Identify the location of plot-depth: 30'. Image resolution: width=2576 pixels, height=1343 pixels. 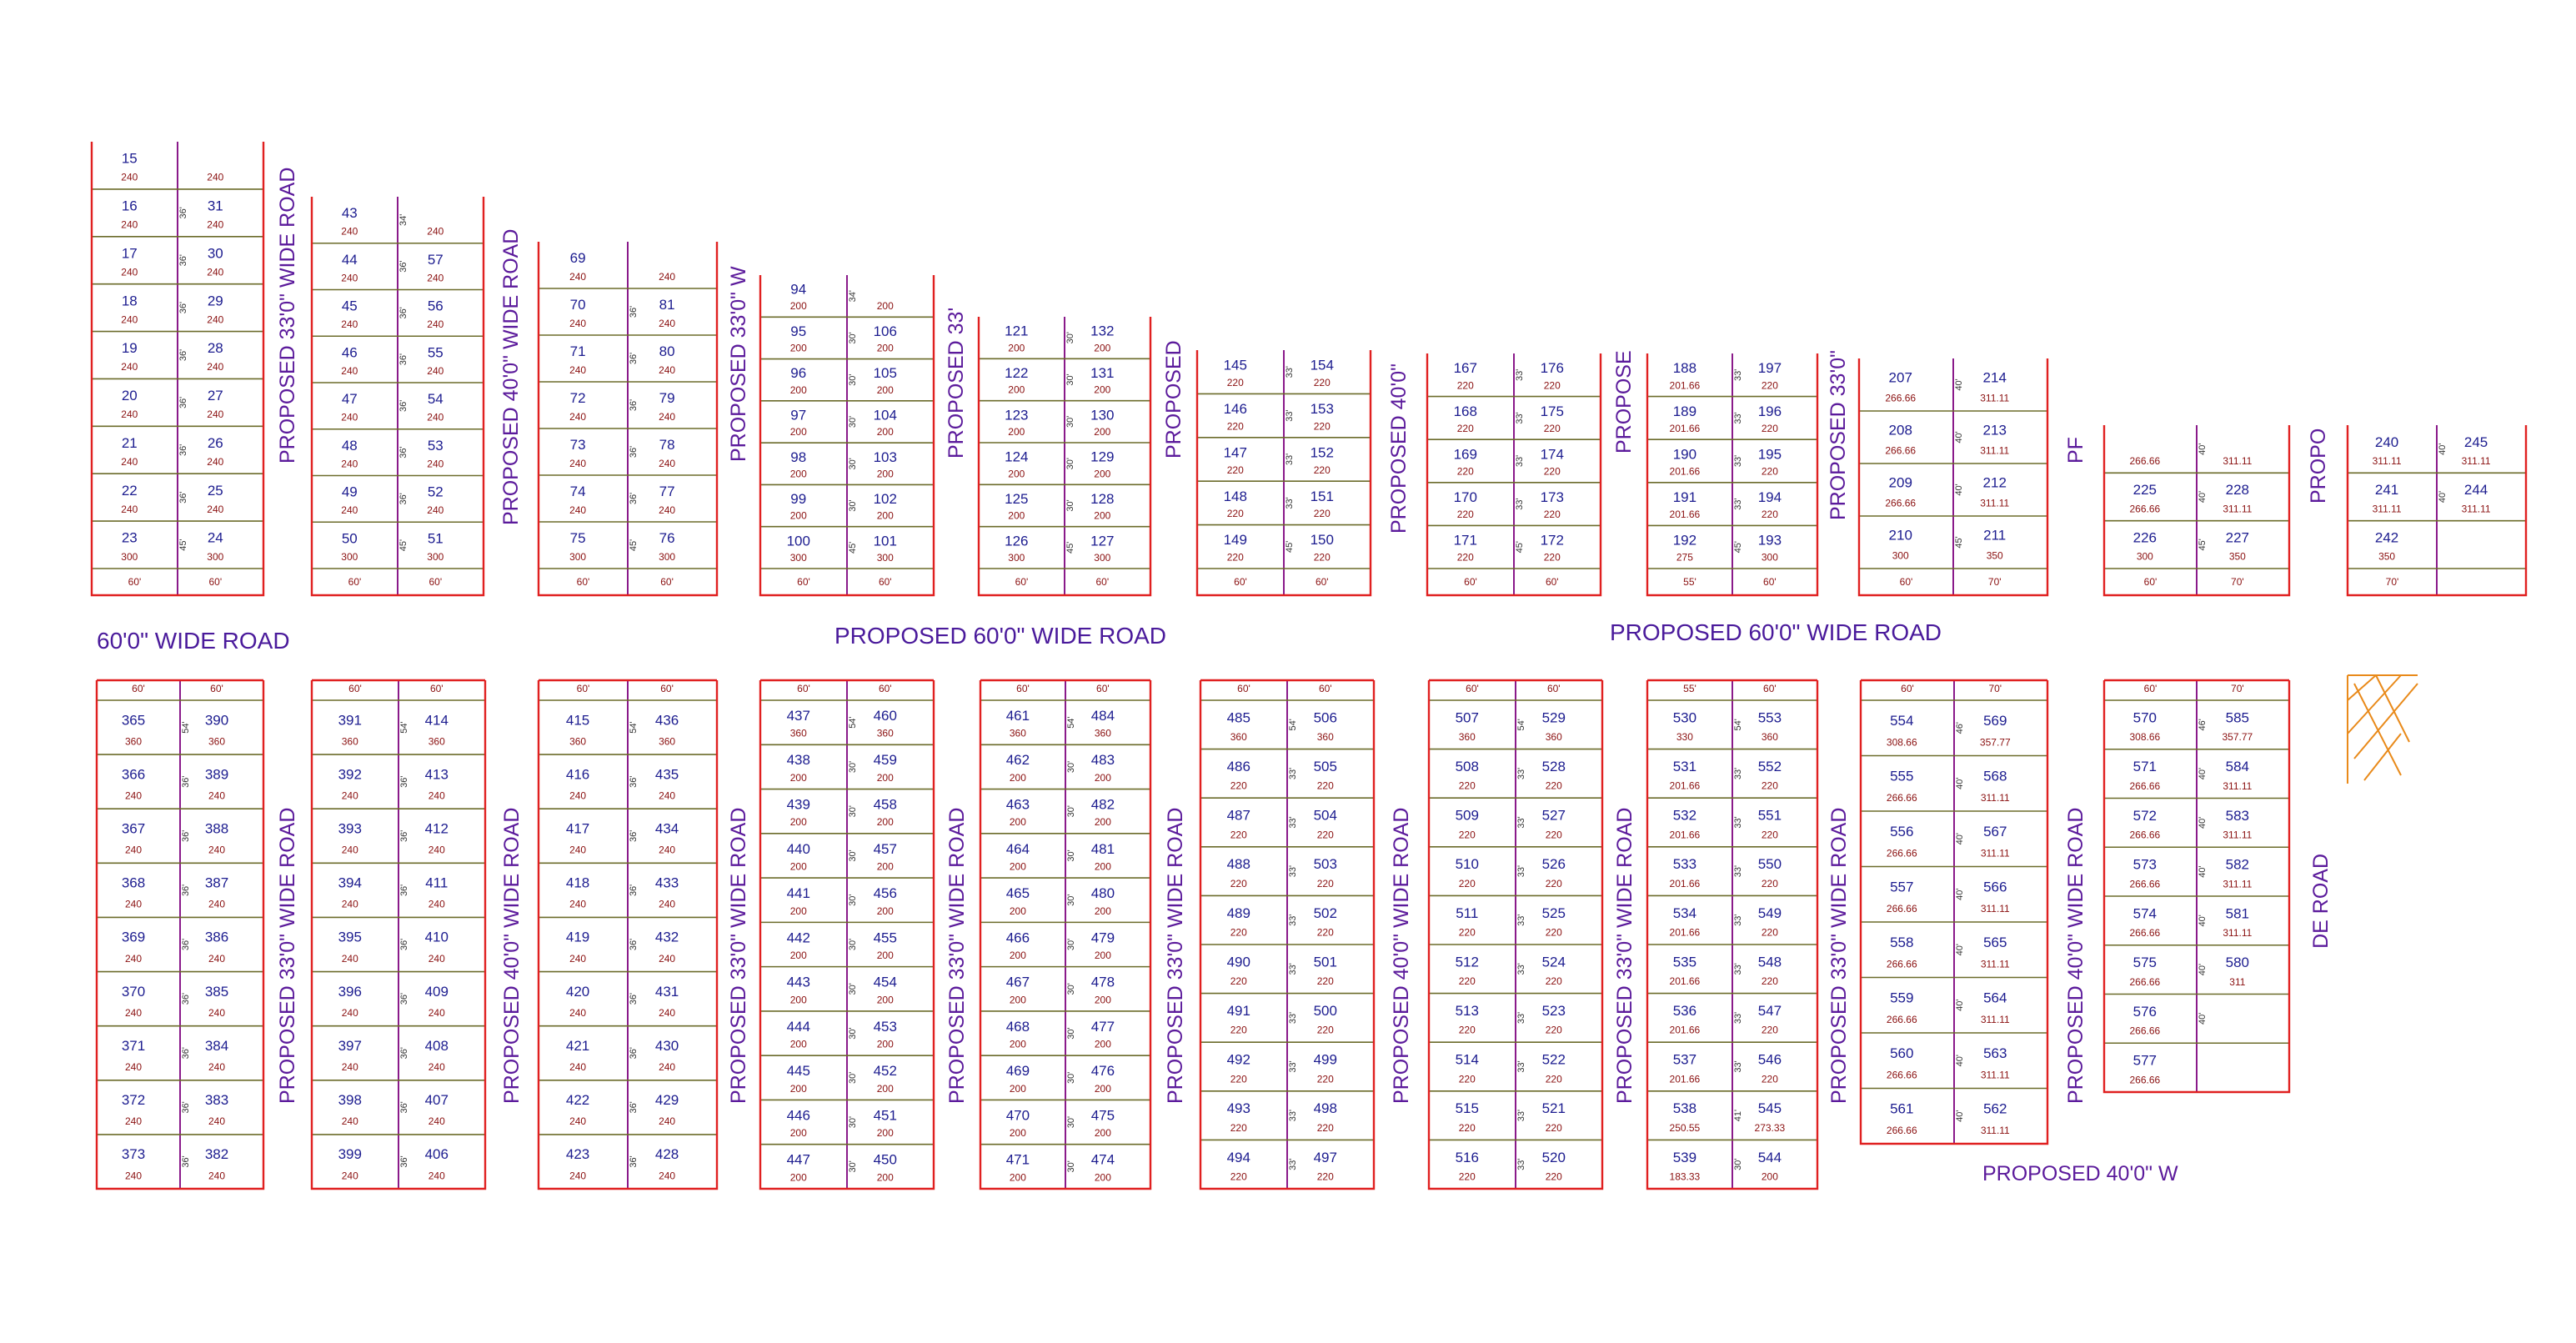
(853, 989).